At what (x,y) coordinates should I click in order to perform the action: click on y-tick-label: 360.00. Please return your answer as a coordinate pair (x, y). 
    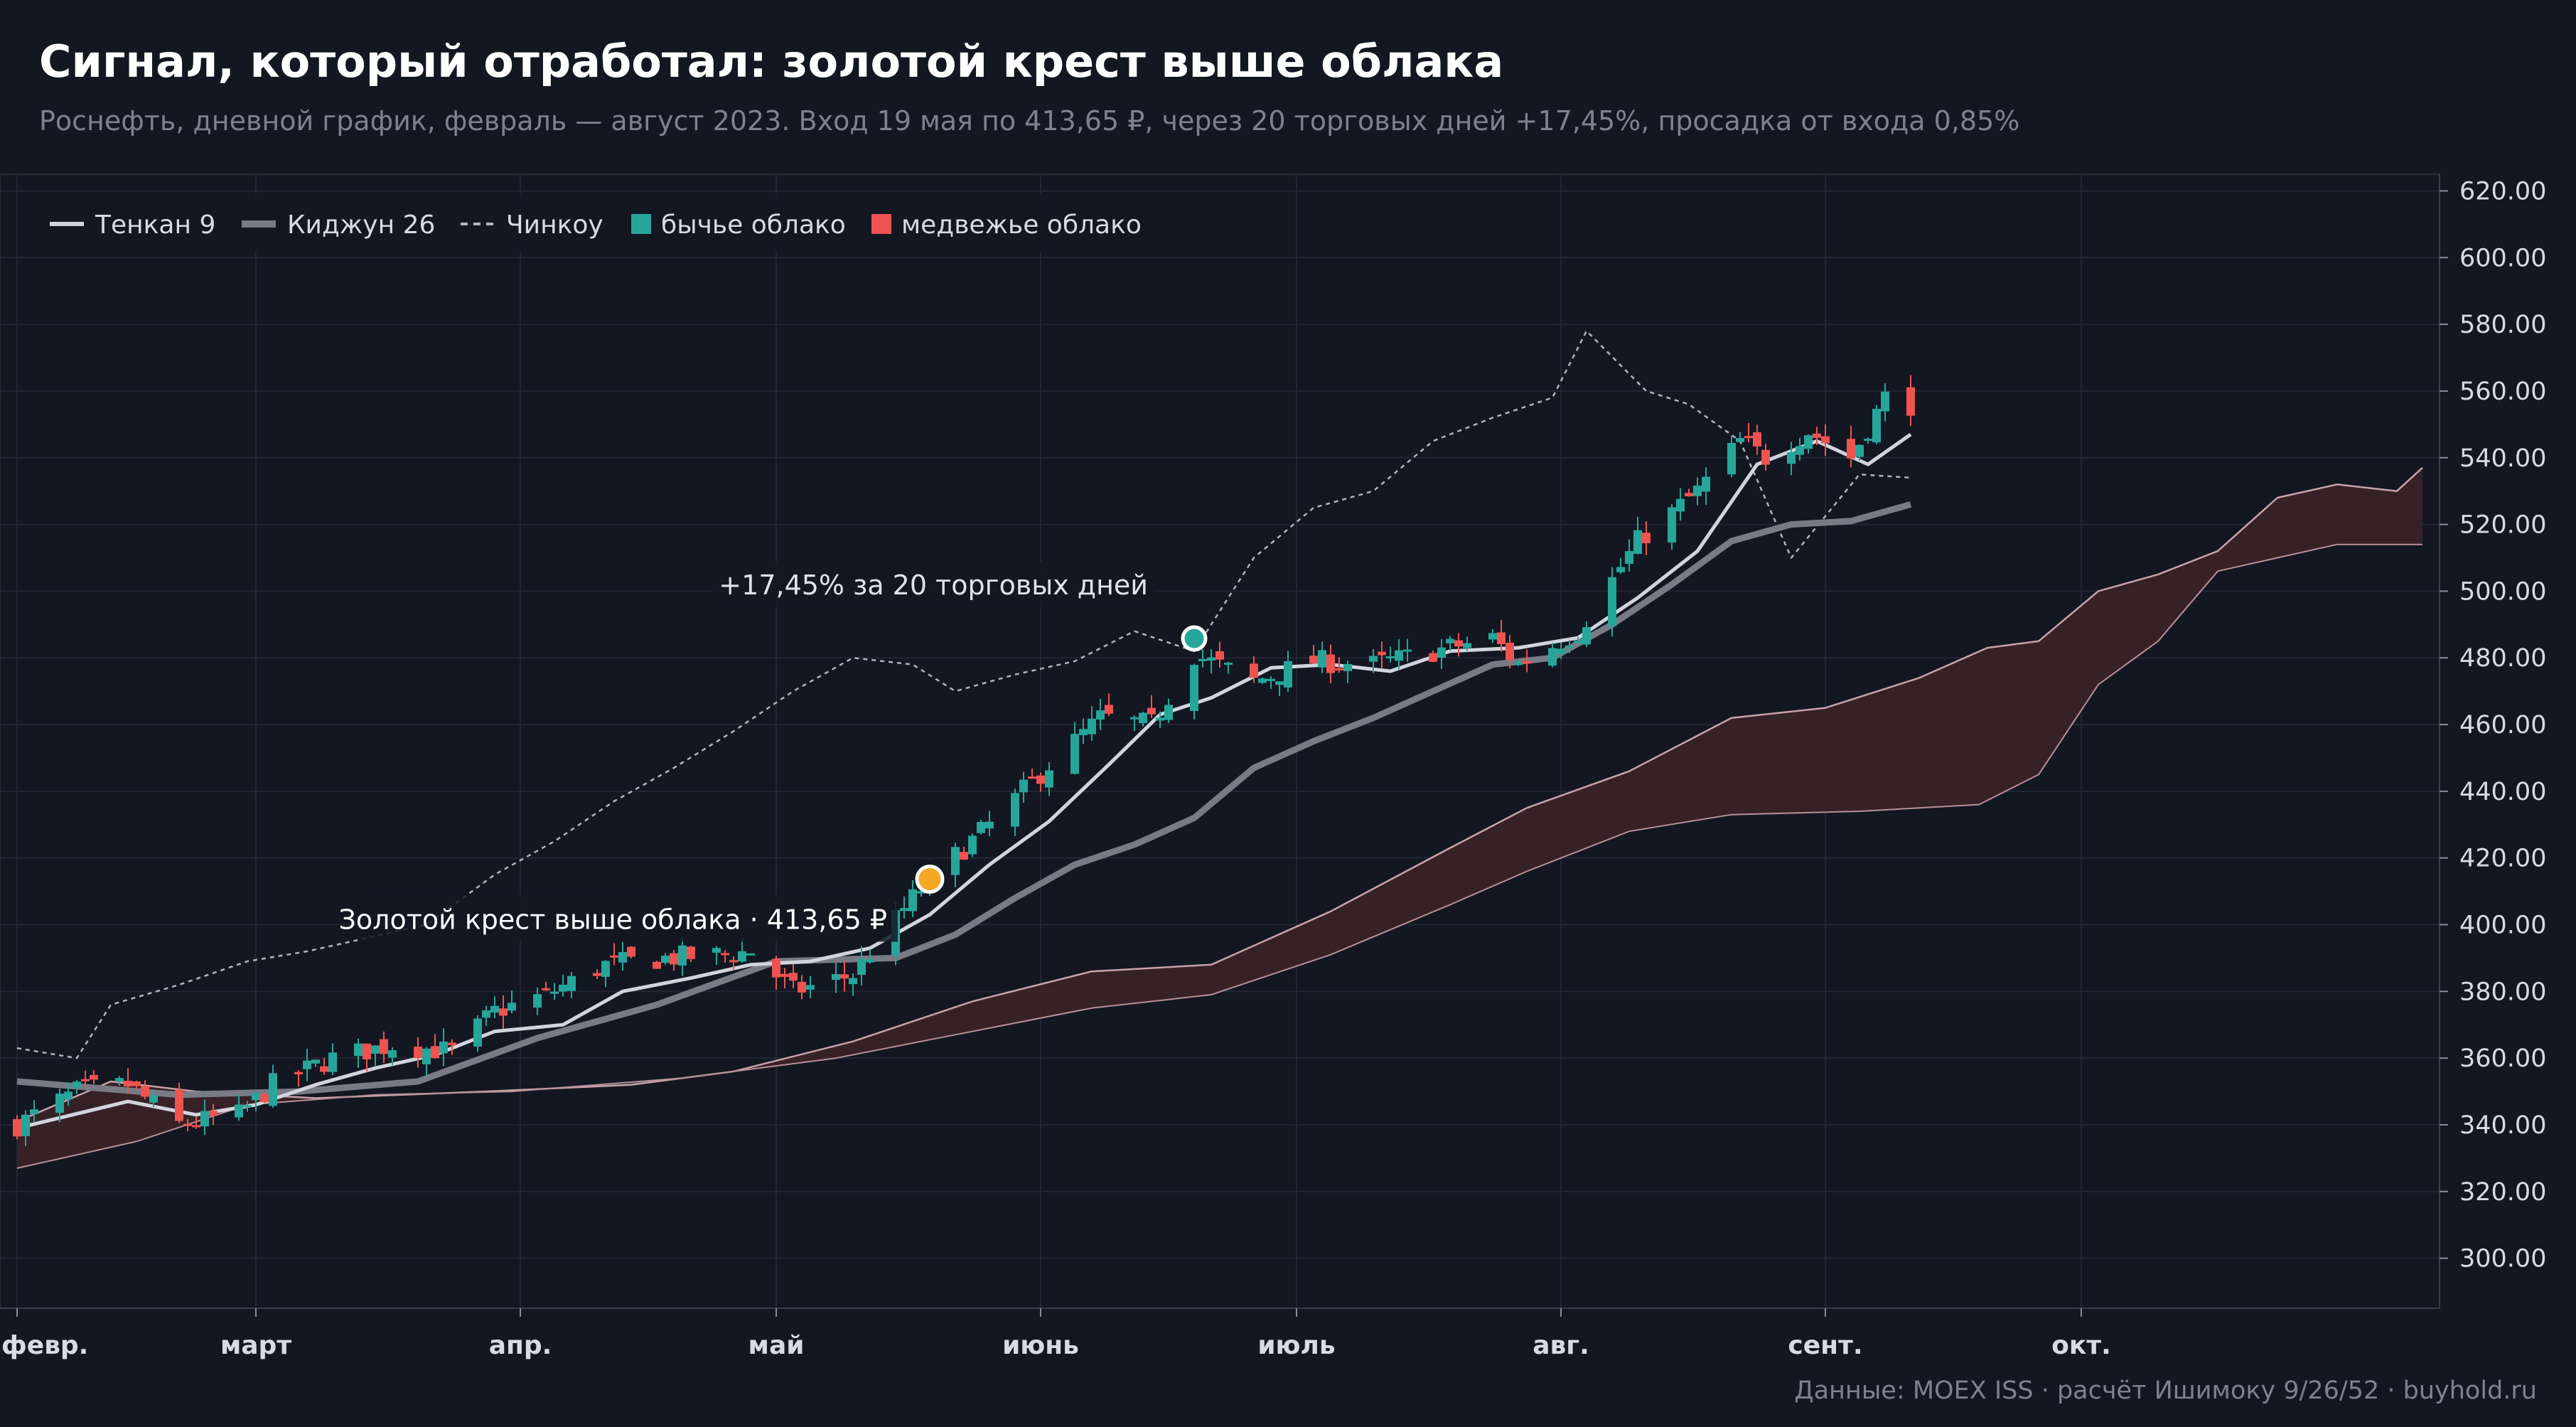
    Looking at the image, I should click on (2502, 1058).